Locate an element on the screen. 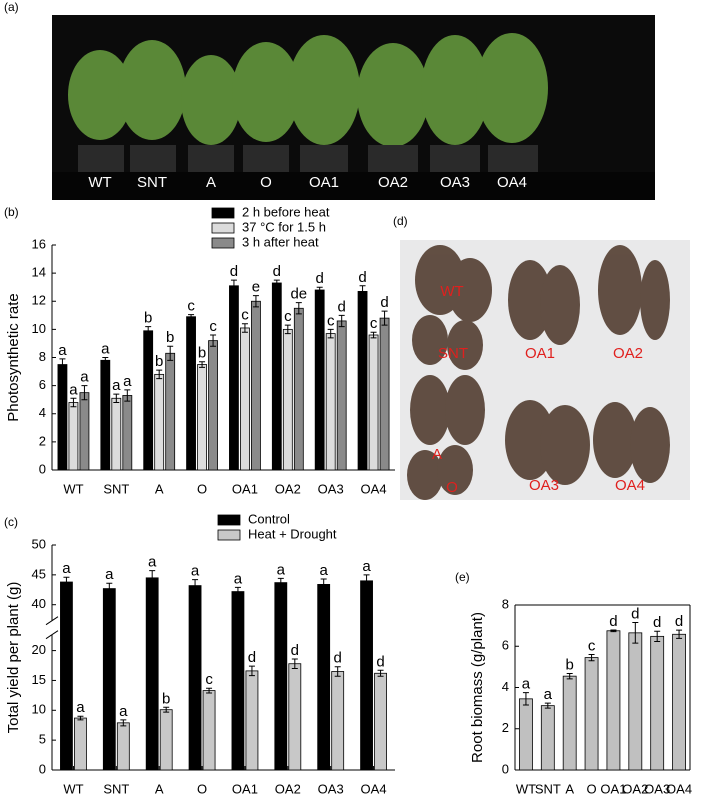 The width and height of the screenshot is (709, 806). y-axis-label: Total yield per plant (g) is located at coordinates (13, 658).